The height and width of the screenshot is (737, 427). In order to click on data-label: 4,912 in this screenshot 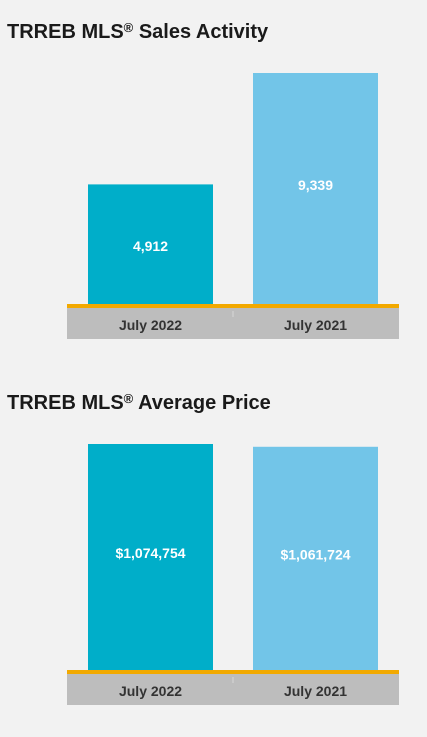, I will do `click(150, 246)`.